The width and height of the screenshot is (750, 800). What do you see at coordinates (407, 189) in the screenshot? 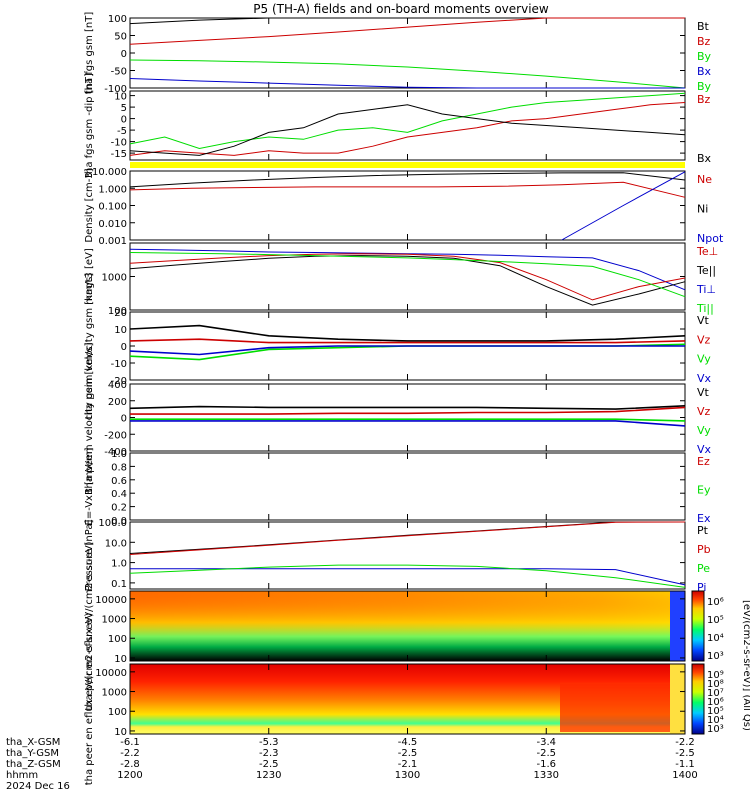
I see `series-ne` at bounding box center [407, 189].